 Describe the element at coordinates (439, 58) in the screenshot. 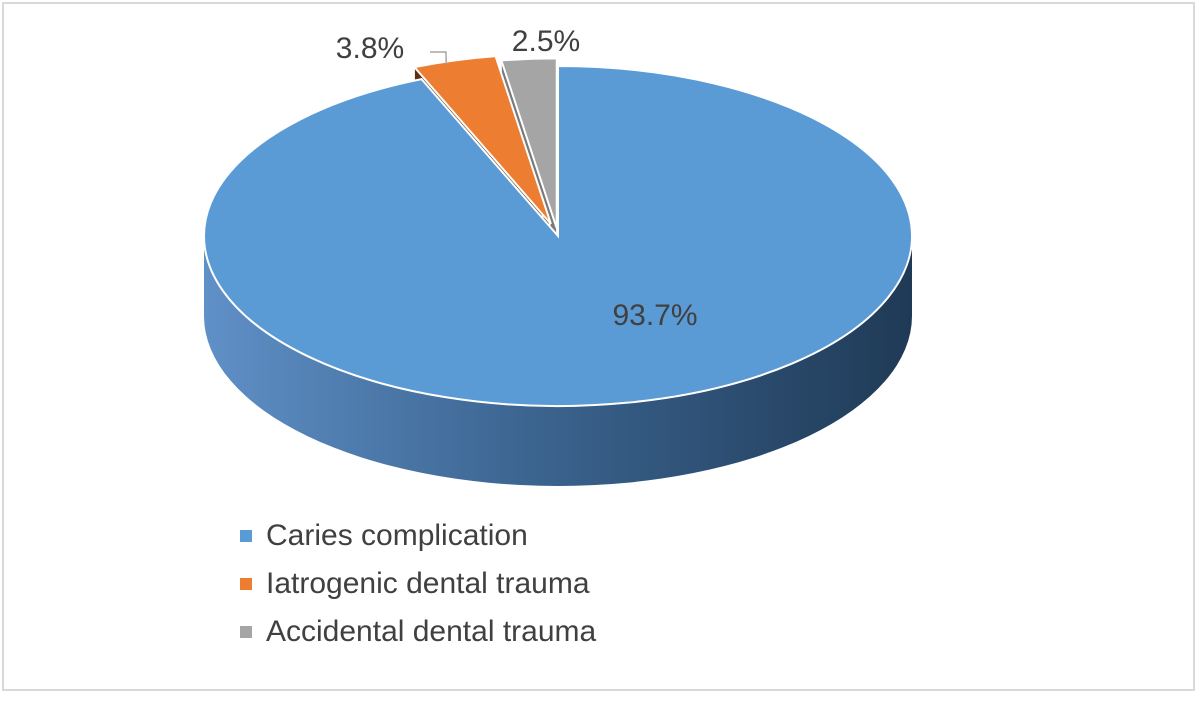

I see `leader-line-iatrogenic` at that location.